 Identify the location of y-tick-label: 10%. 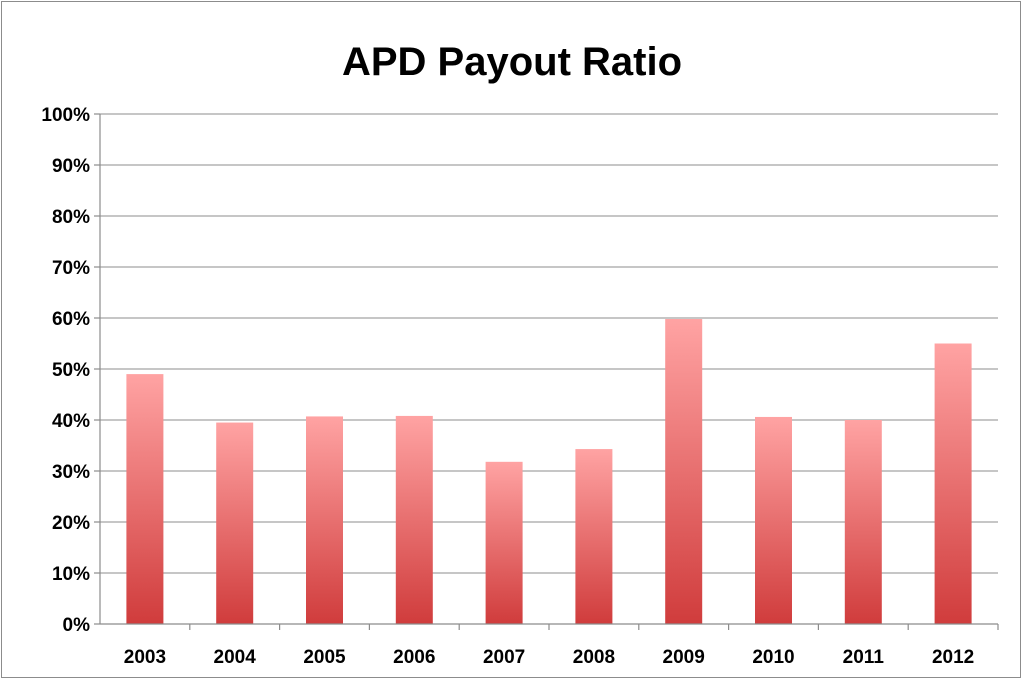
(71, 574).